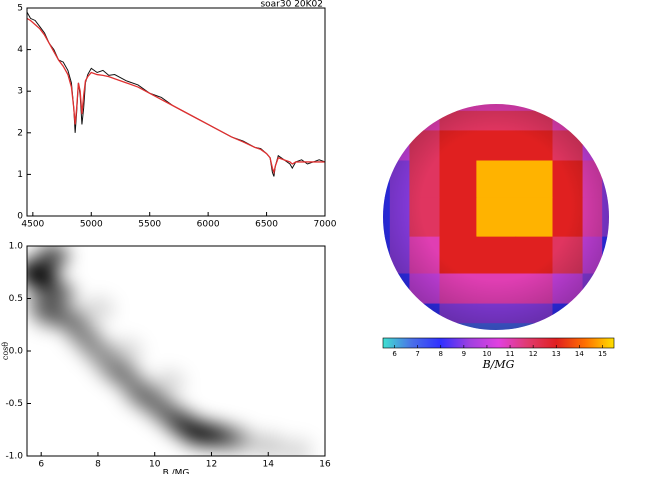 The height and width of the screenshot is (478, 664). Describe the element at coordinates (464, 354) in the screenshot. I see `colorbar-tick-label: 9` at that location.